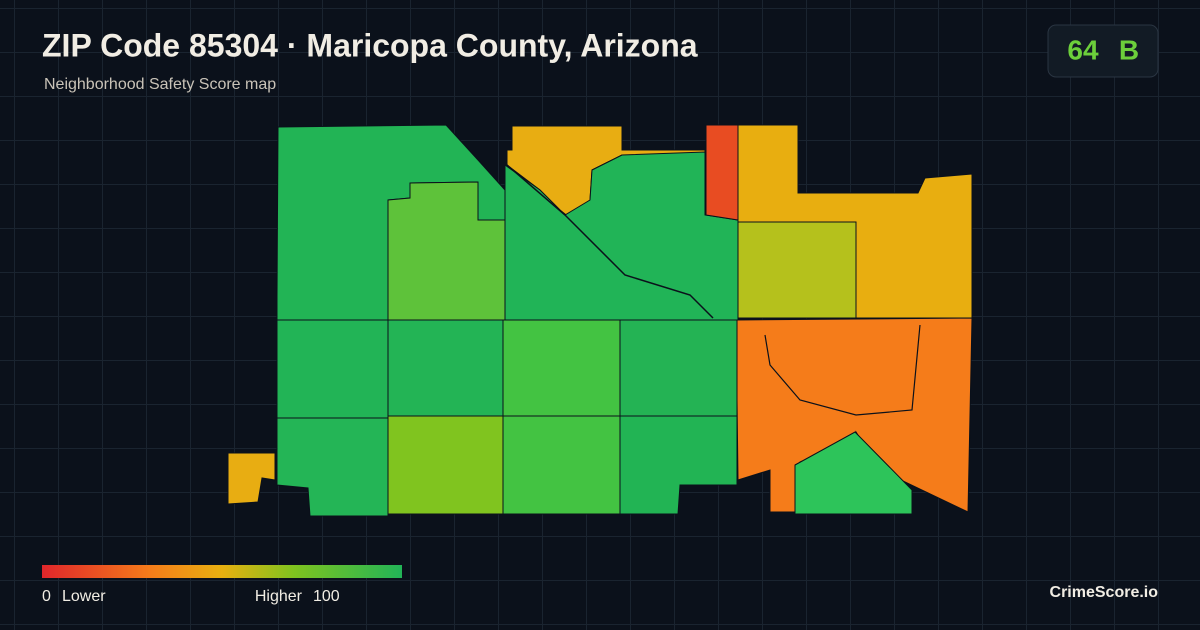 This screenshot has width=1200, height=630. Describe the element at coordinates (279, 596) in the screenshot. I see `legend-max-label: Higher` at that location.